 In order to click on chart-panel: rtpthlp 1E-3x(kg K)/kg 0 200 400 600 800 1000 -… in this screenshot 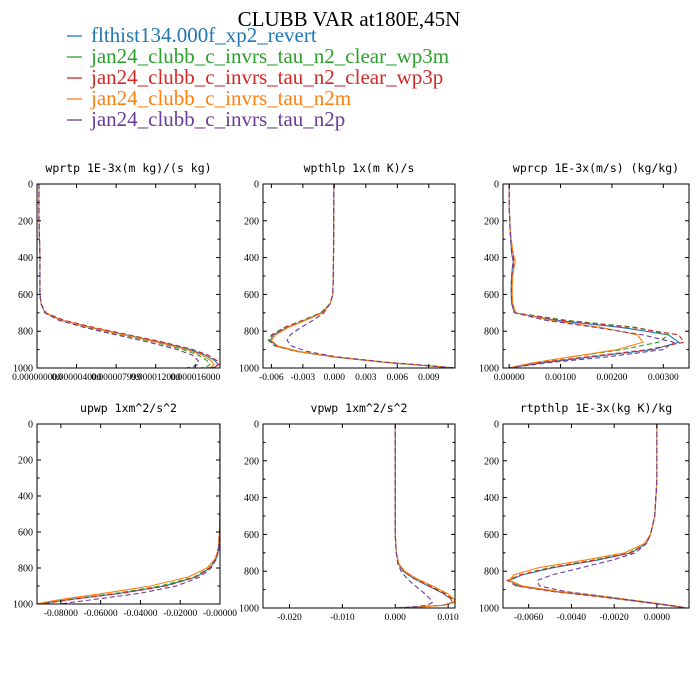, I will do `click(584, 512)`.